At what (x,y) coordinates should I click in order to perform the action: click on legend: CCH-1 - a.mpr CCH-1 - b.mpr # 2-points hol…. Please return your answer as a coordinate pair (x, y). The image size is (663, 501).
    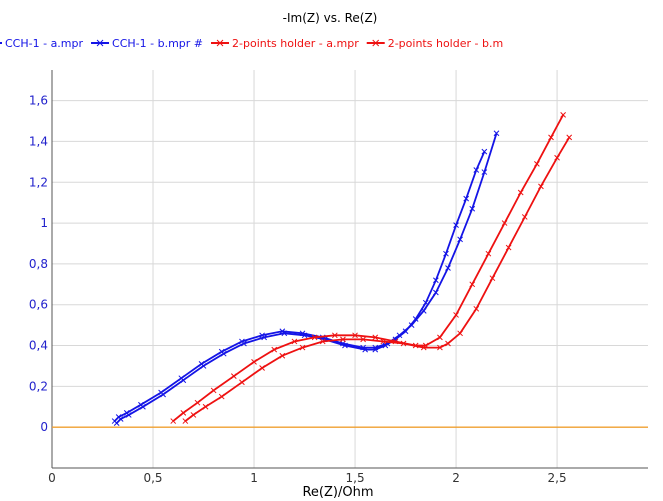
    Looking at the image, I should click on (251, 43).